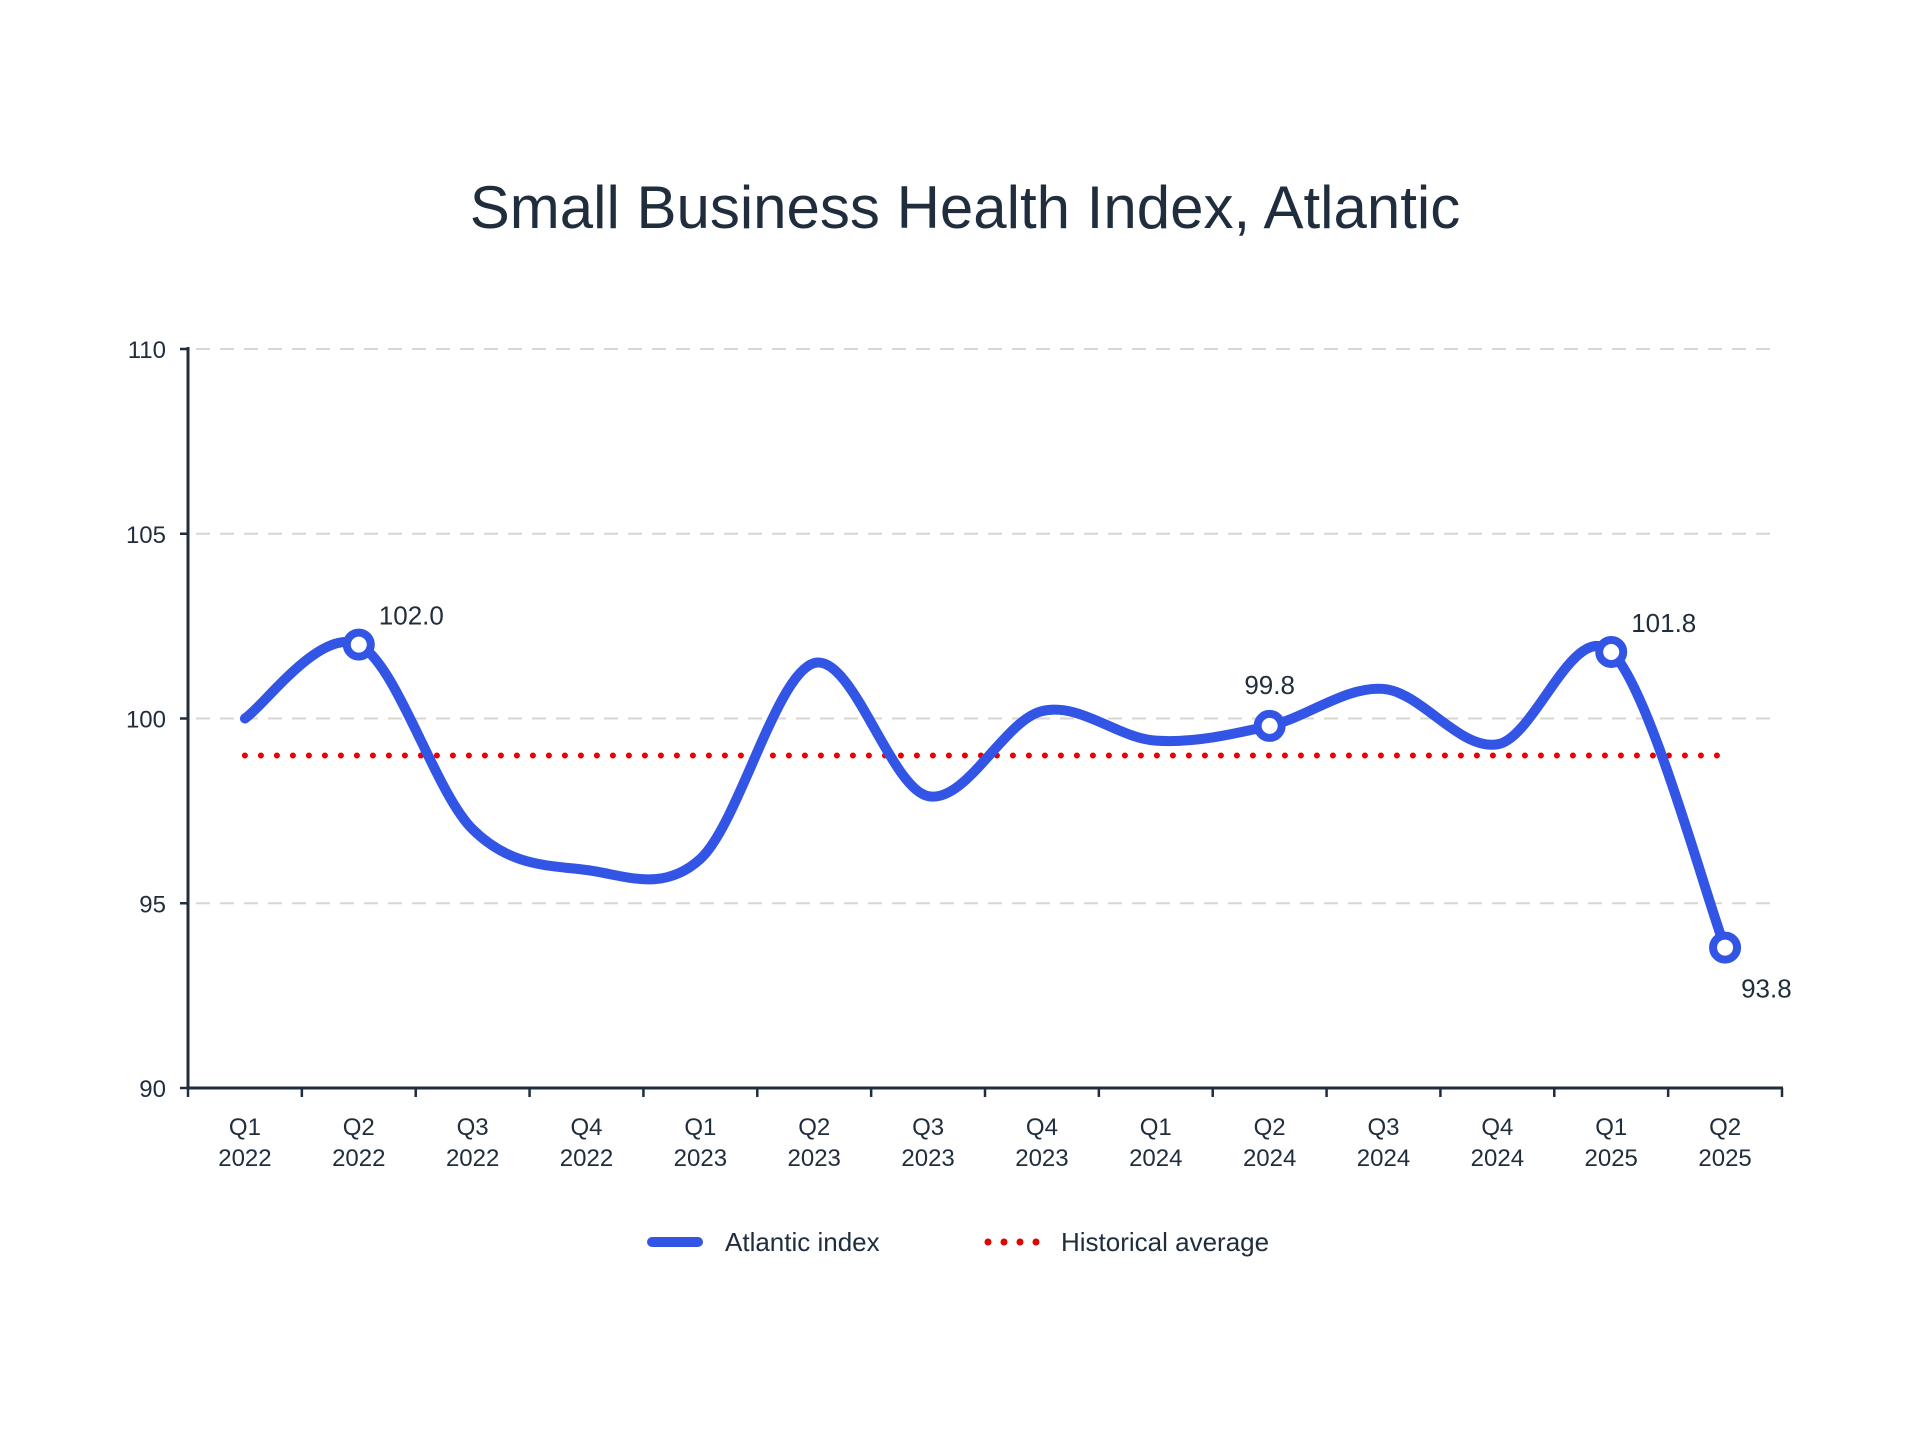 The width and height of the screenshot is (1920, 1440). Describe the element at coordinates (146, 720) in the screenshot. I see `y-tick-label: 100` at that location.